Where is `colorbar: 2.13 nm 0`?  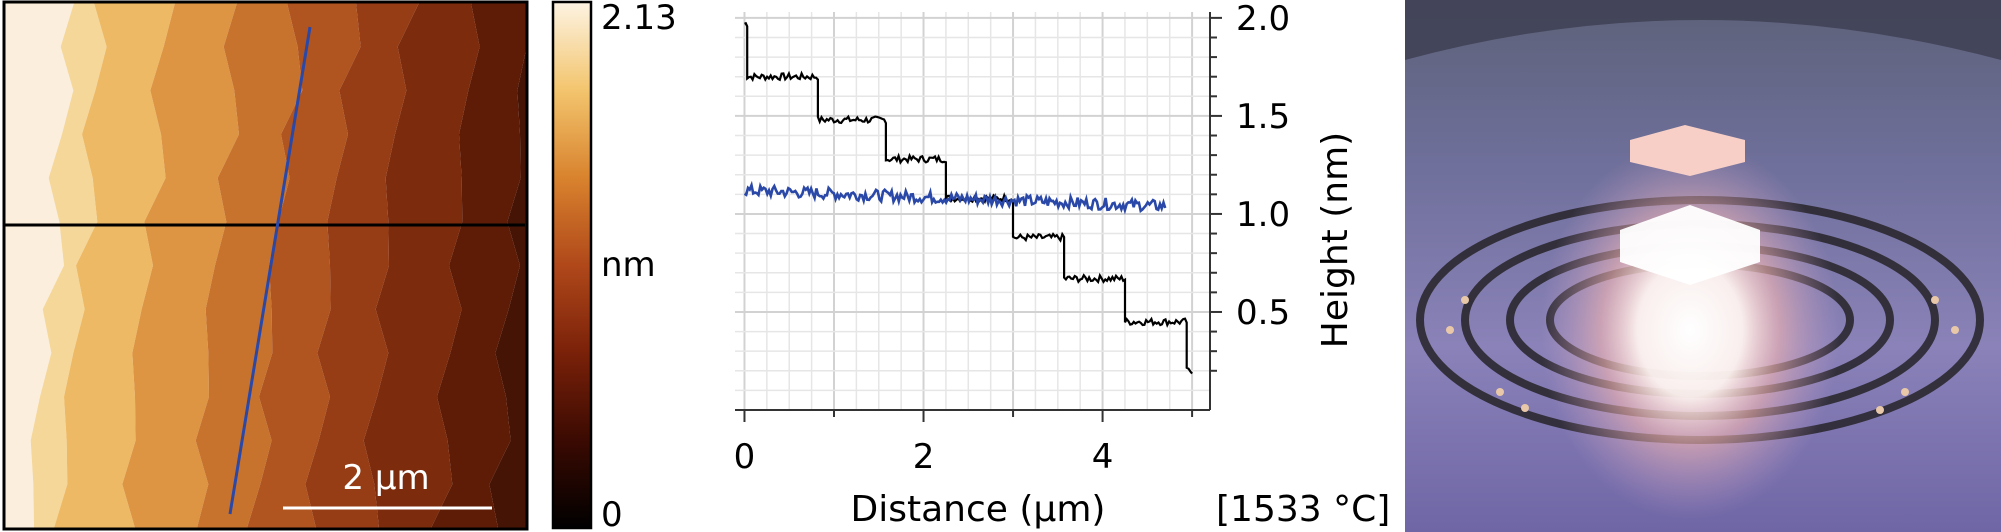 colorbar: 2.13 nm 0 is located at coordinates (614, 266).